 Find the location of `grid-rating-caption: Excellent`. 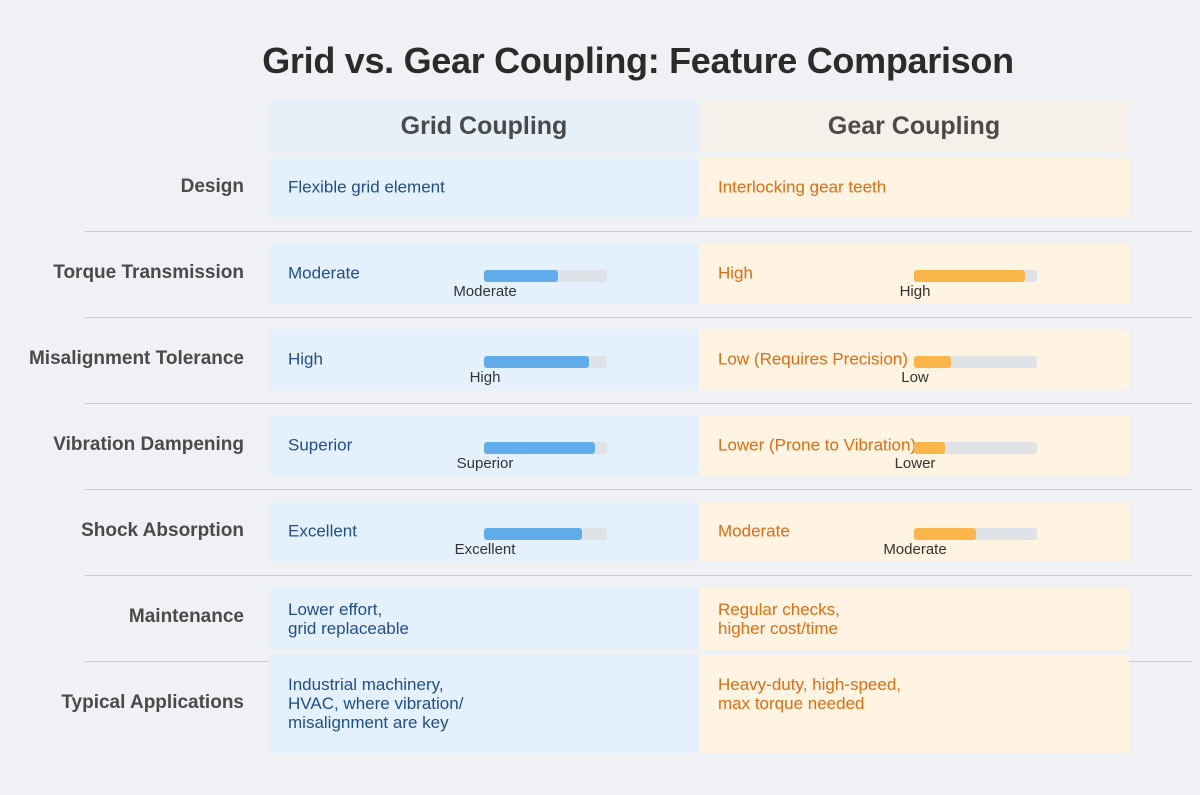

grid-rating-caption: Excellent is located at coordinates (485, 549).